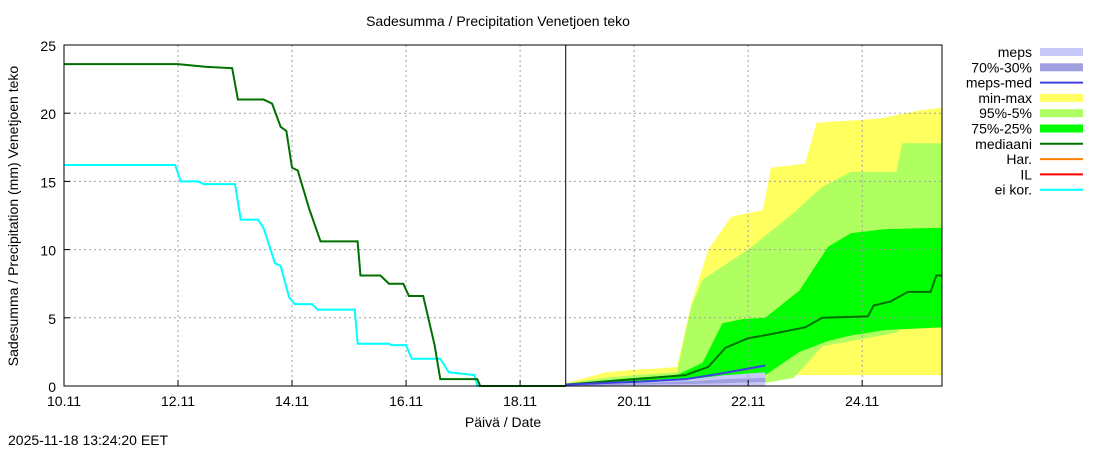  What do you see at coordinates (1005, 113) in the screenshot?
I see `legend-label: 95%-5%` at bounding box center [1005, 113].